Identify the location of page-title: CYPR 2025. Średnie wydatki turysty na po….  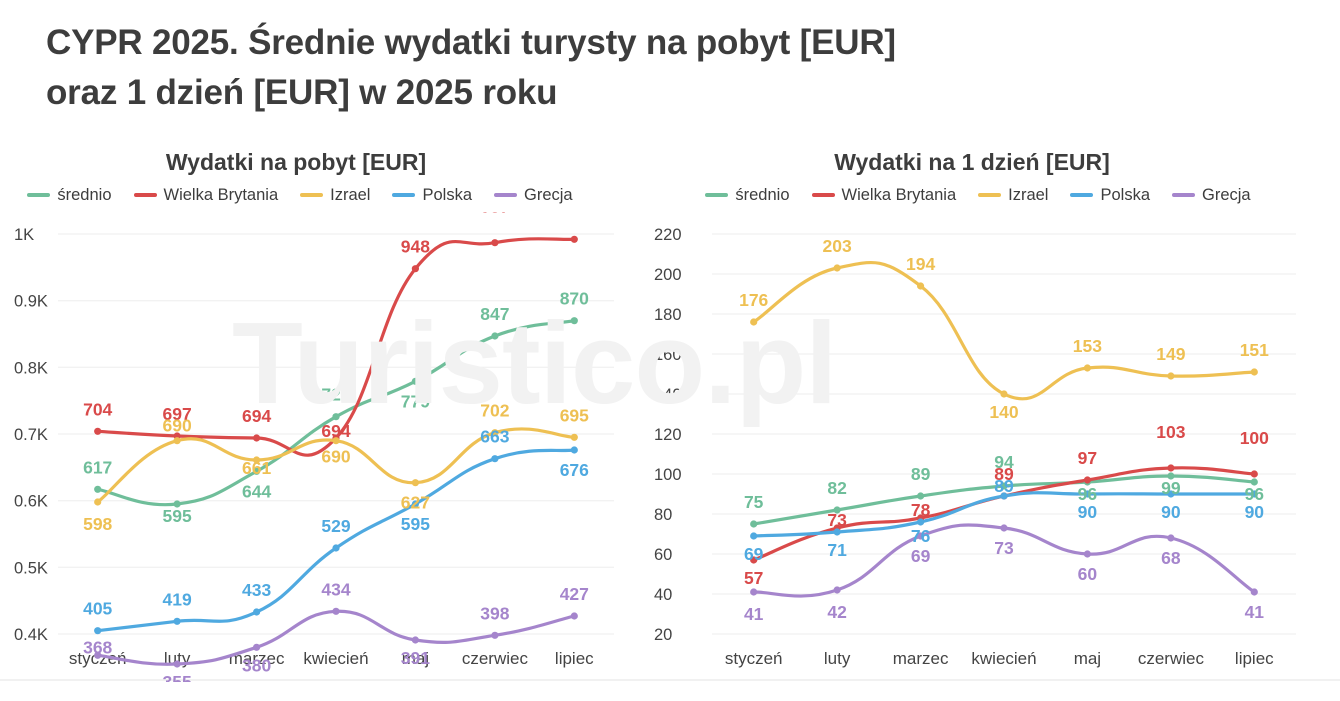
(606, 67).